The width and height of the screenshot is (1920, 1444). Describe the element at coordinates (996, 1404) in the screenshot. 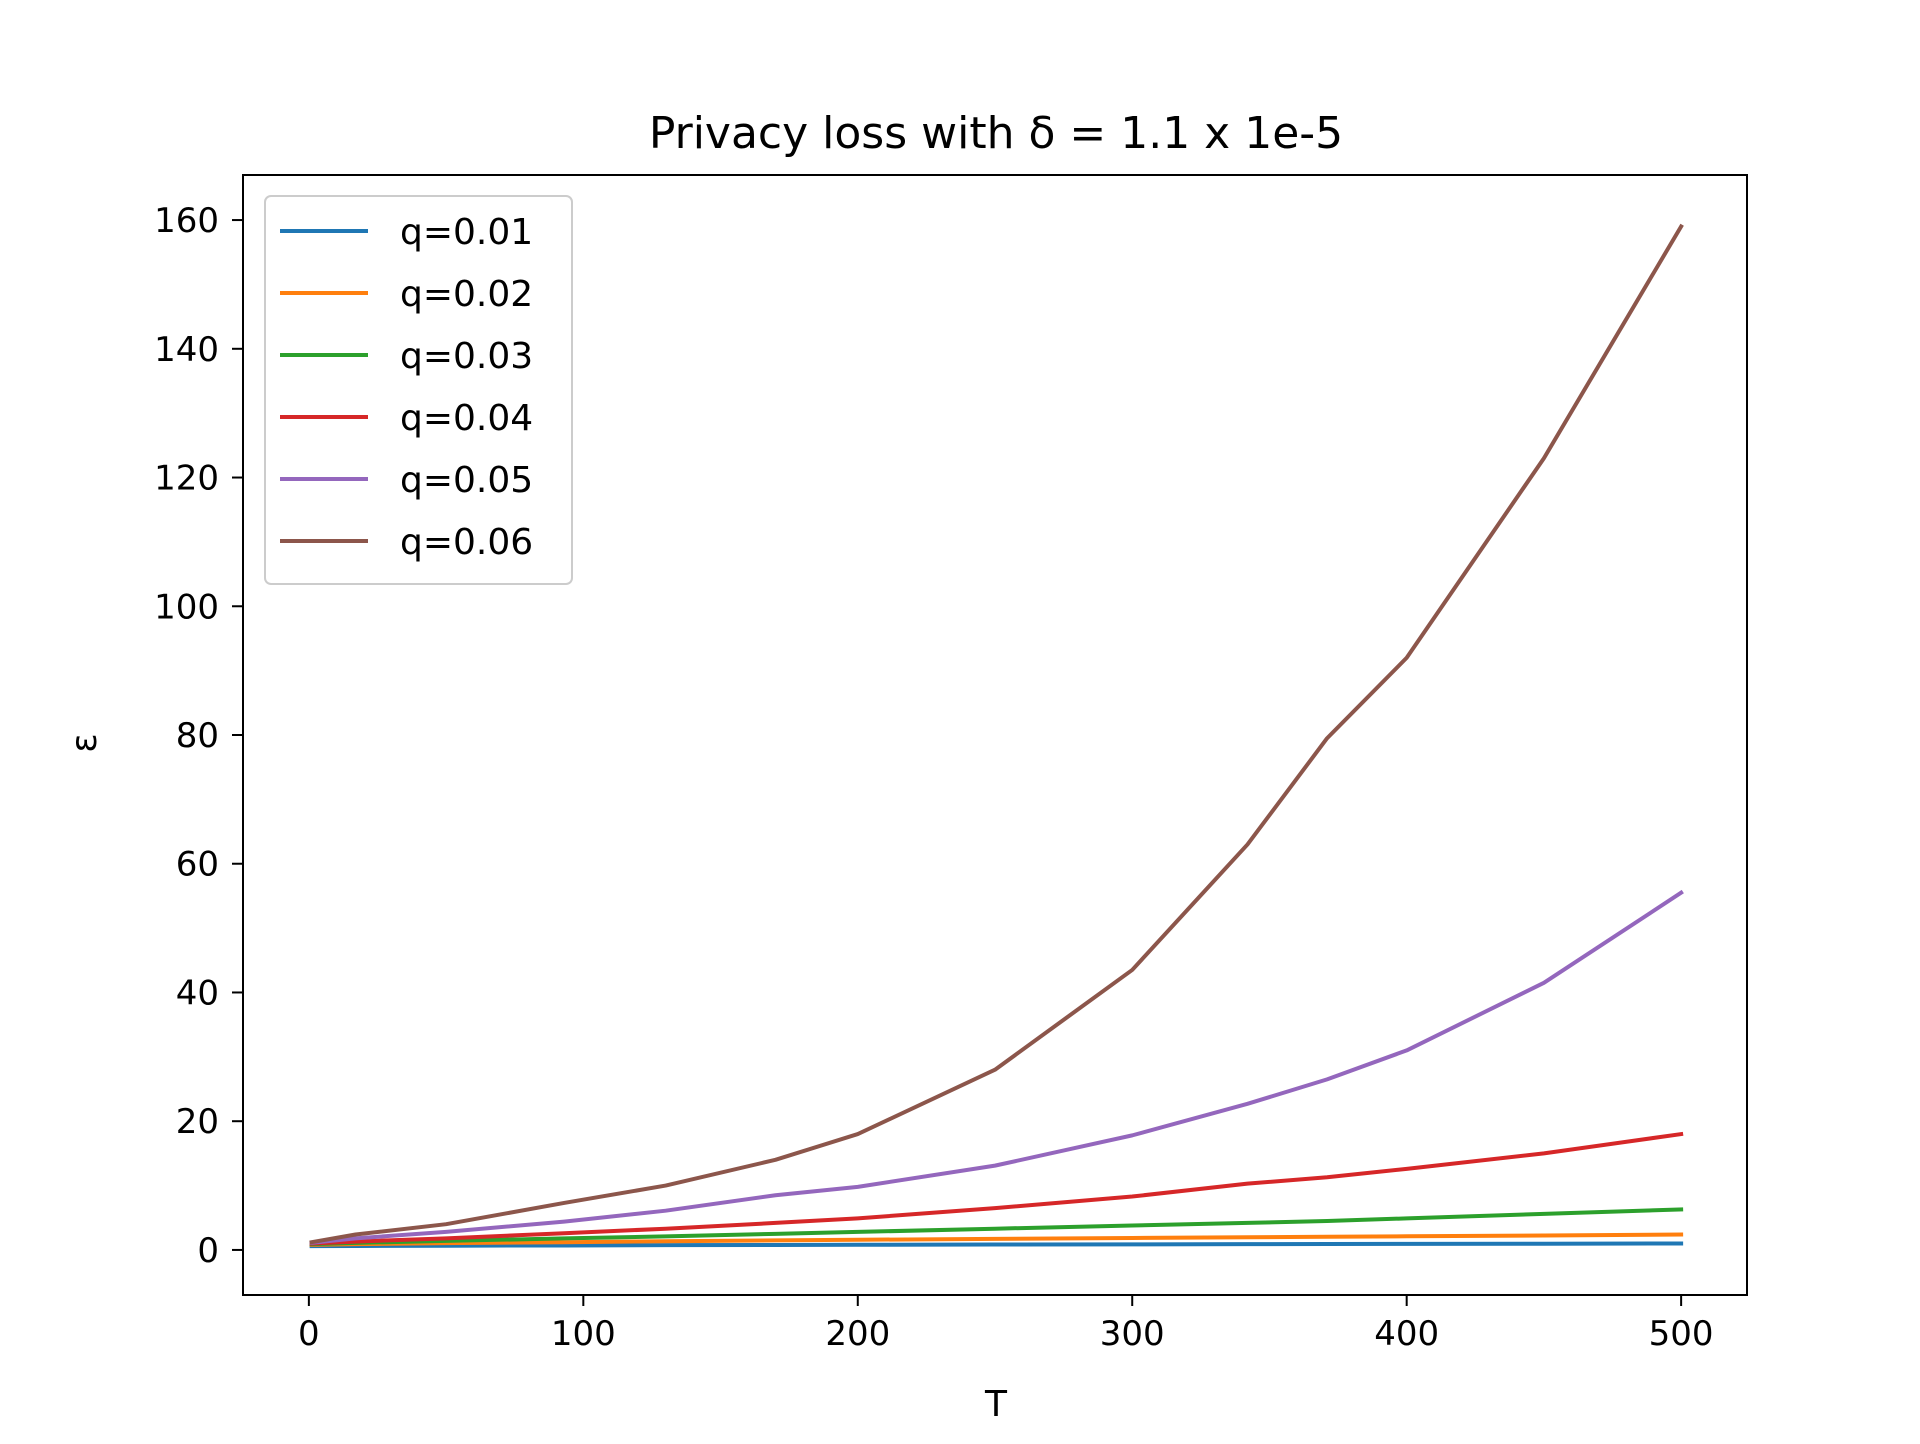

I see `x-axis-label: T` at that location.